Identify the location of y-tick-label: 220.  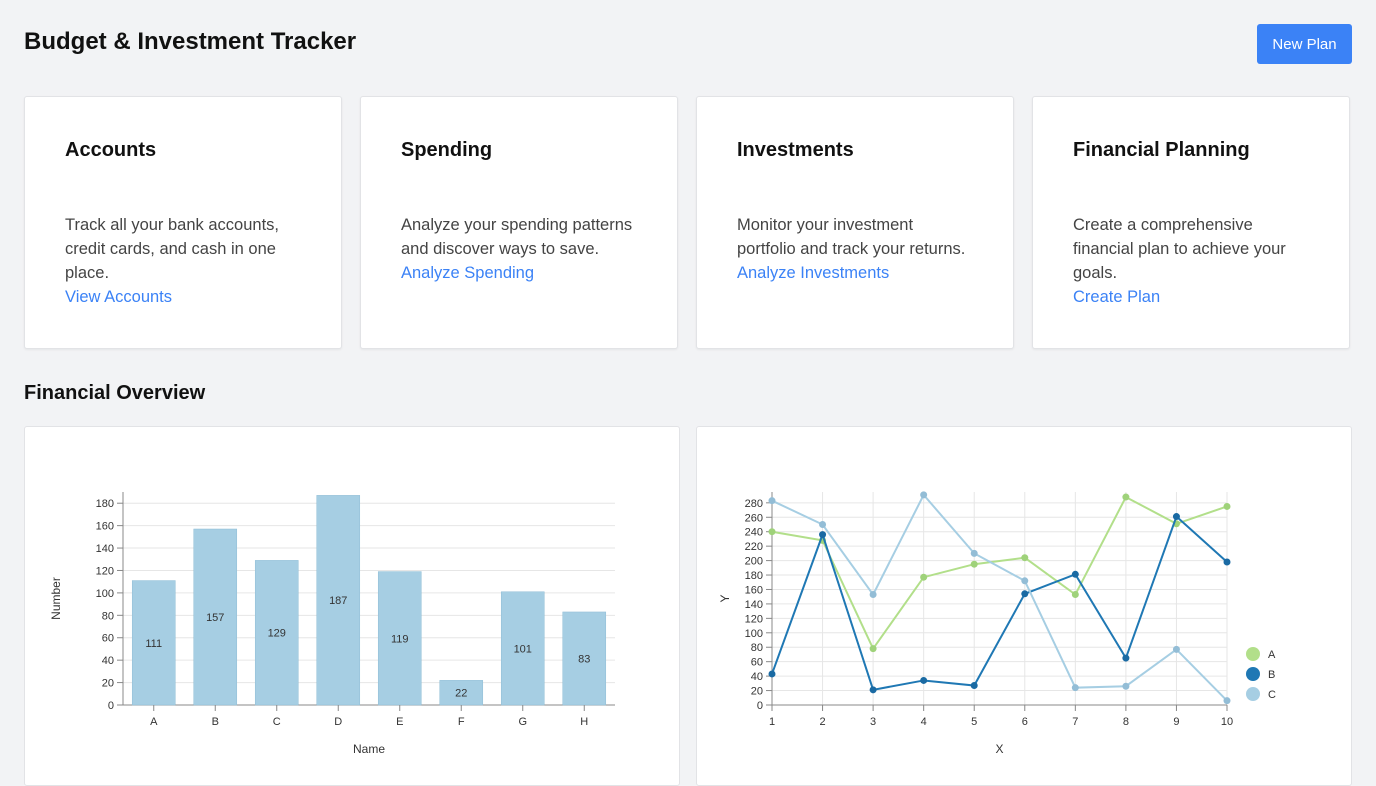
(754, 547).